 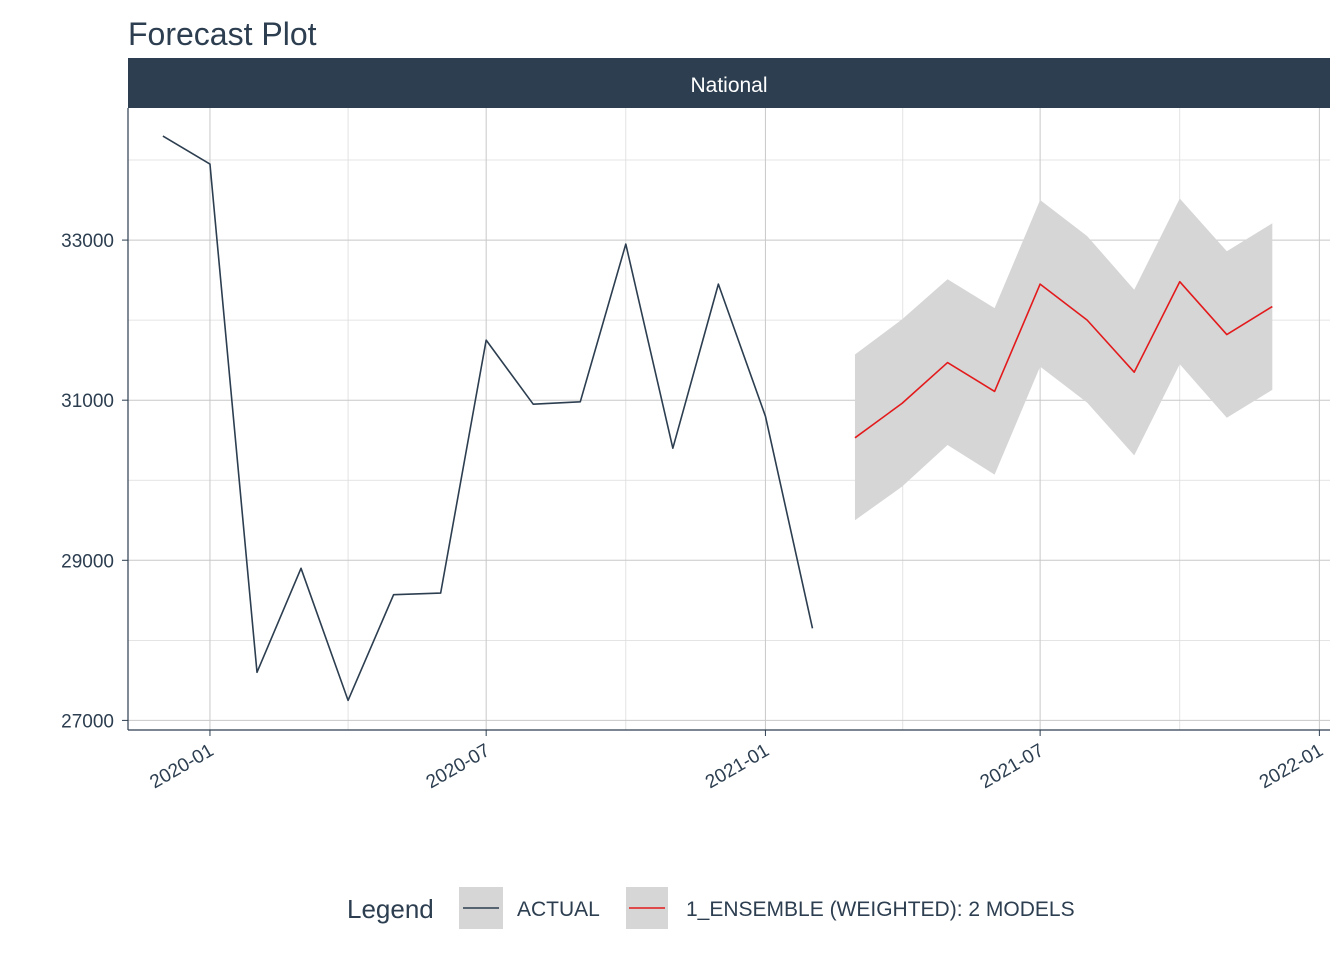 What do you see at coordinates (87, 241) in the screenshot?
I see `y-tick-label: 33000` at bounding box center [87, 241].